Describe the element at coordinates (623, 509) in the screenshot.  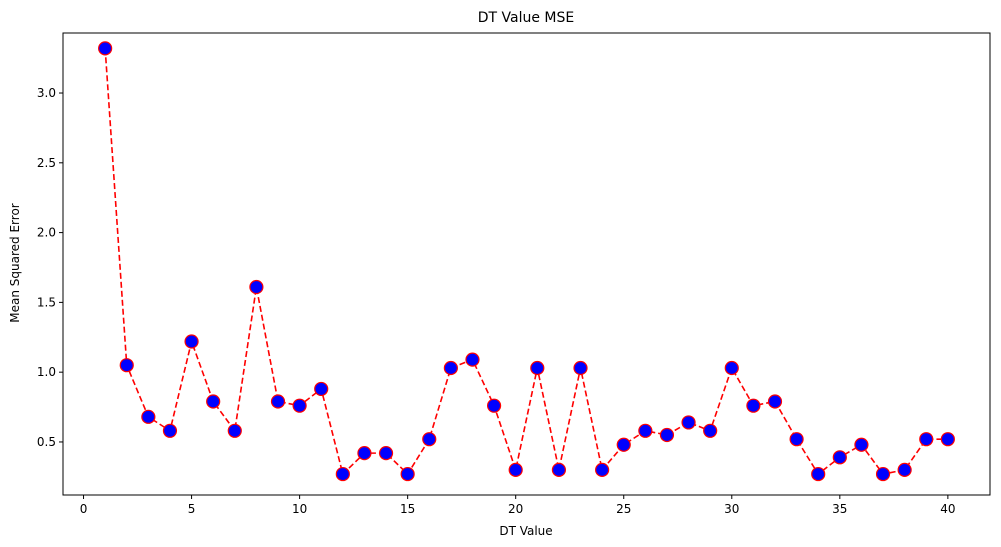
I see `x-tick-label: 25` at that location.